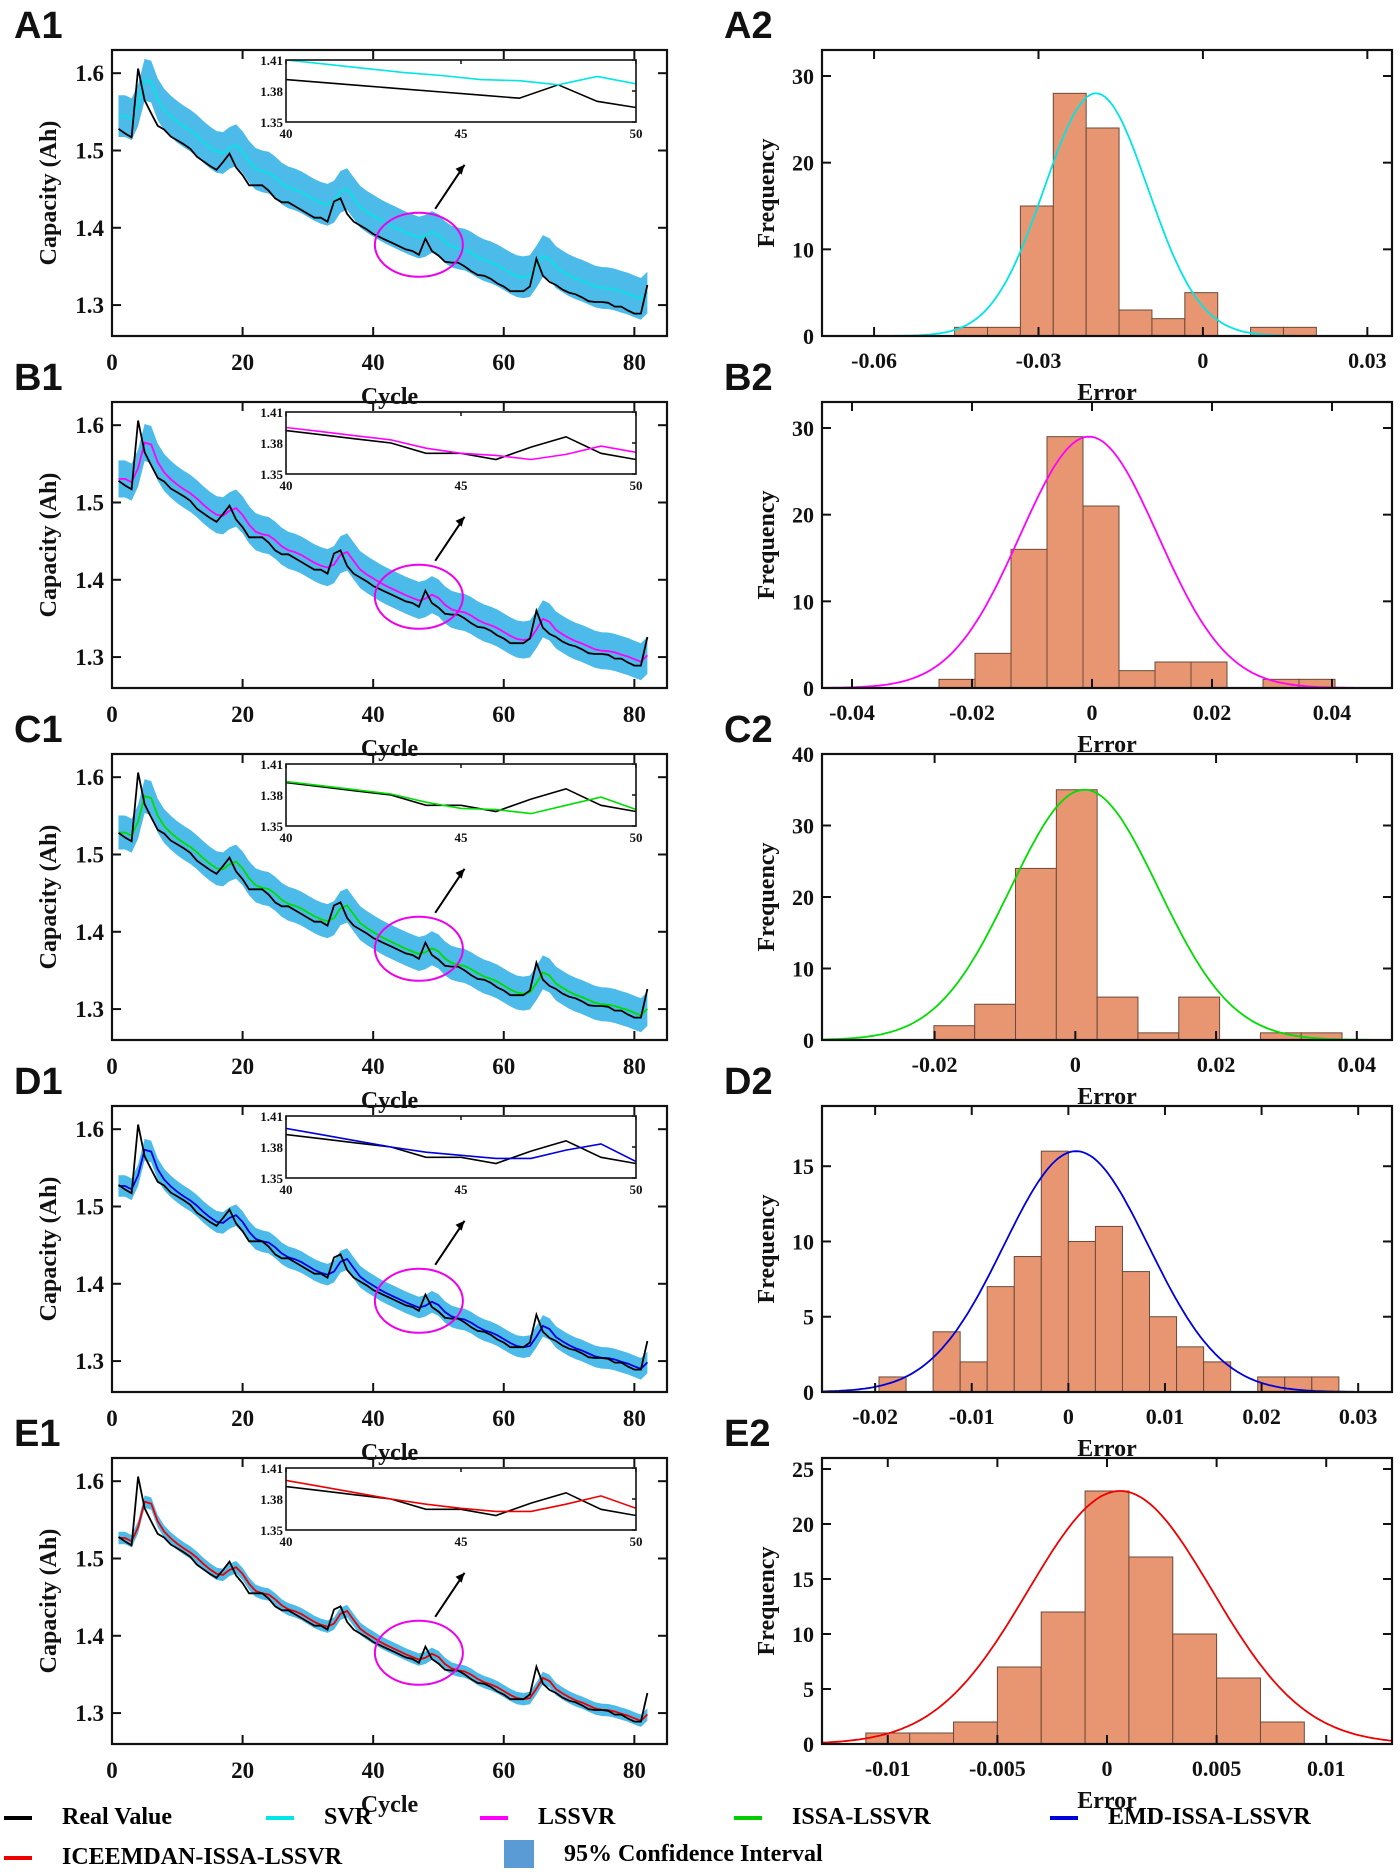  Describe the element at coordinates (280, 1817) in the screenshot. I see `legend-swatch` at that location.